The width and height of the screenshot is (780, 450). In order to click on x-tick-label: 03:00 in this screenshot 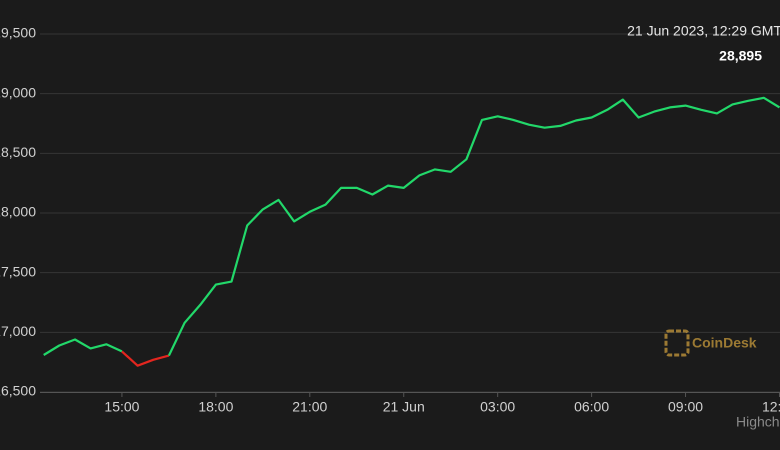, I will do `click(497, 407)`.